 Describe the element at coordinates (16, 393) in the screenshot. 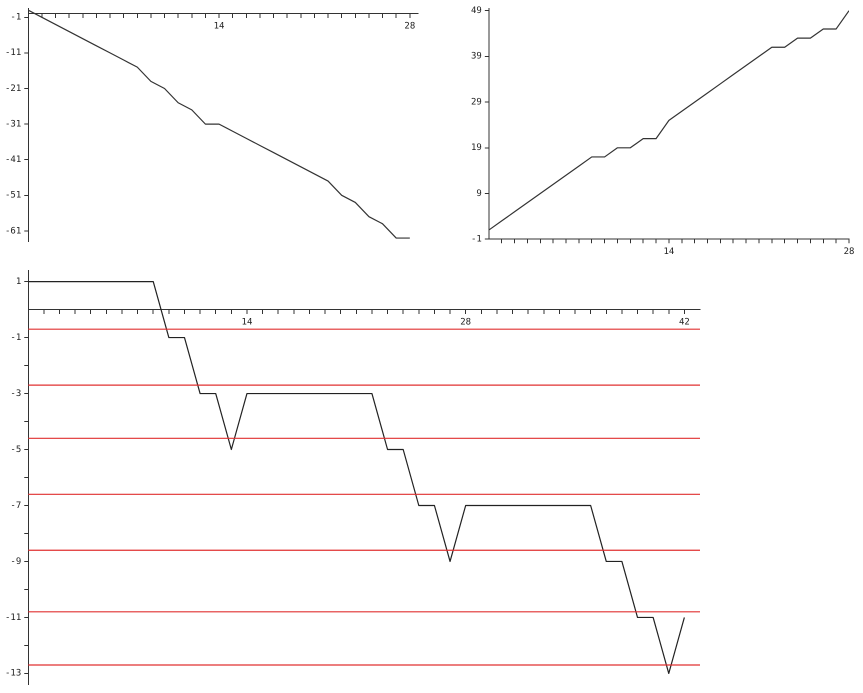

I see `y-tick-label: -3` at that location.